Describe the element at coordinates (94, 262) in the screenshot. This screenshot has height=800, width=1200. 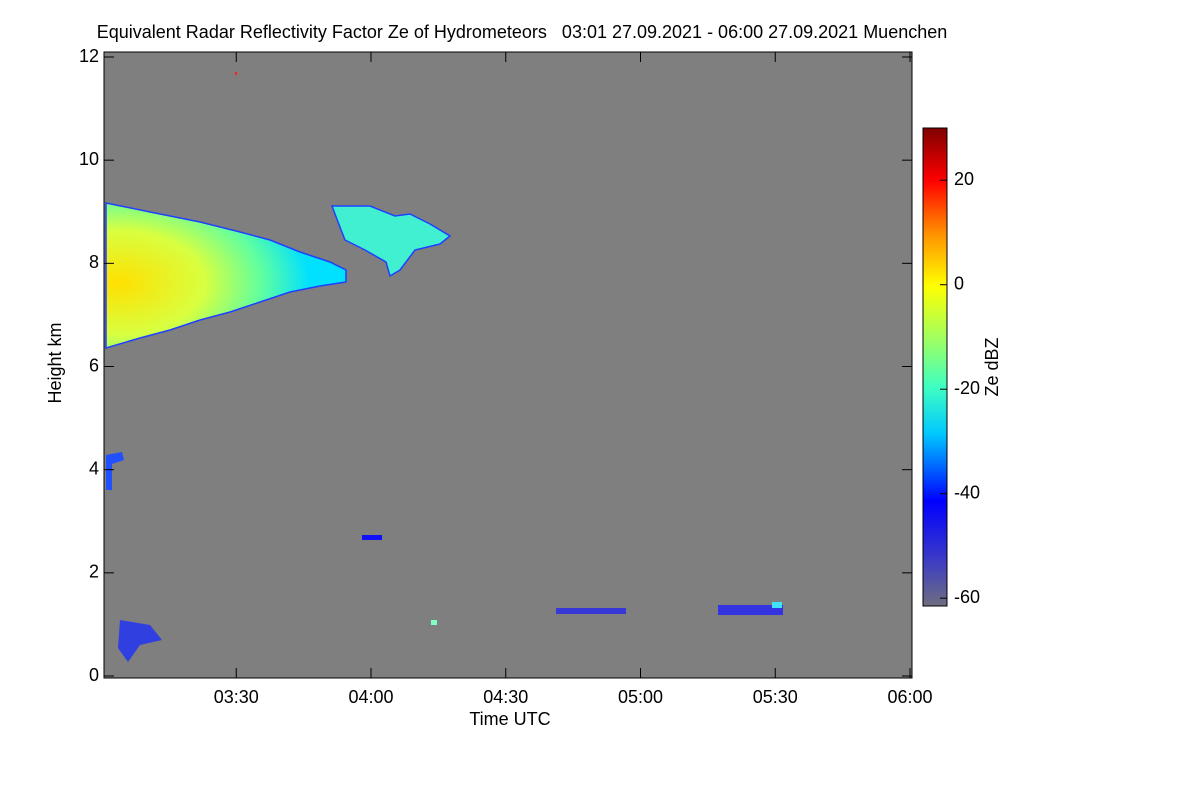
I see `y-tick-label: 8` at that location.